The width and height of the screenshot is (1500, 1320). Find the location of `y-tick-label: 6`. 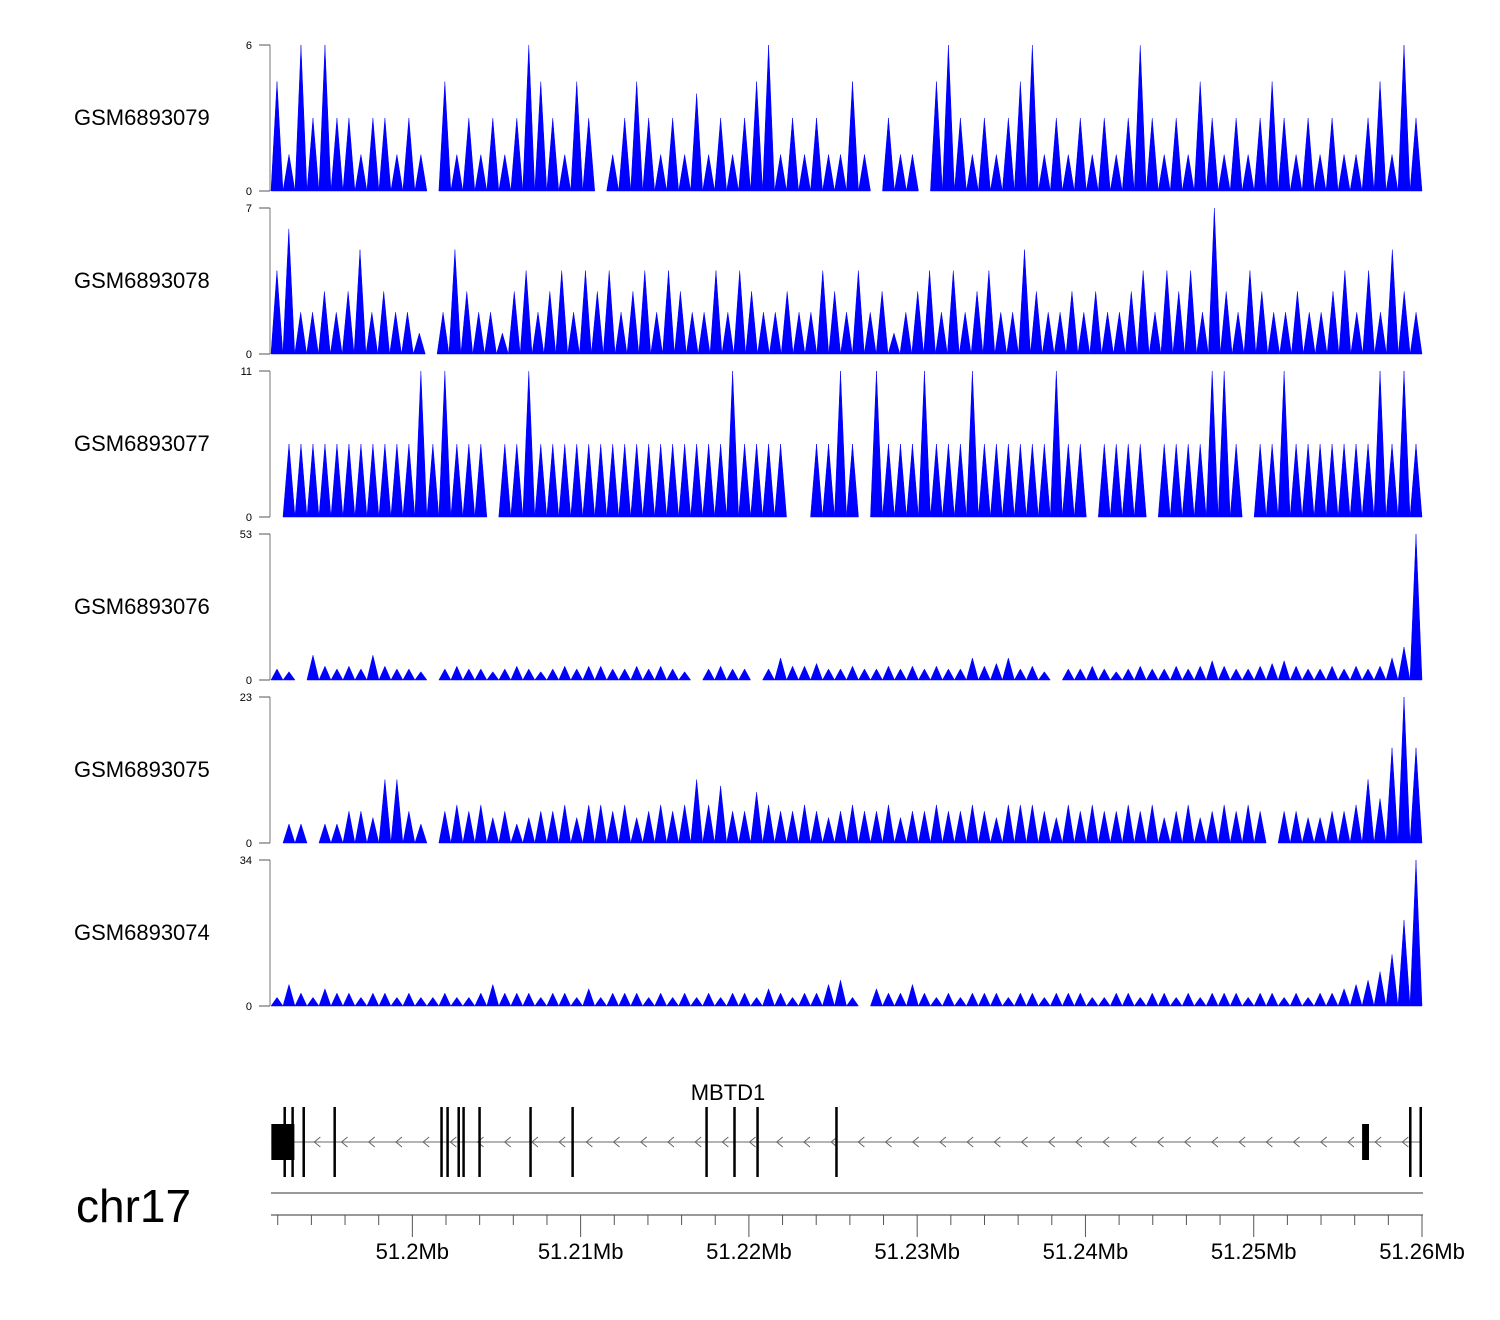

y-tick-label: 6 is located at coordinates (249, 46).